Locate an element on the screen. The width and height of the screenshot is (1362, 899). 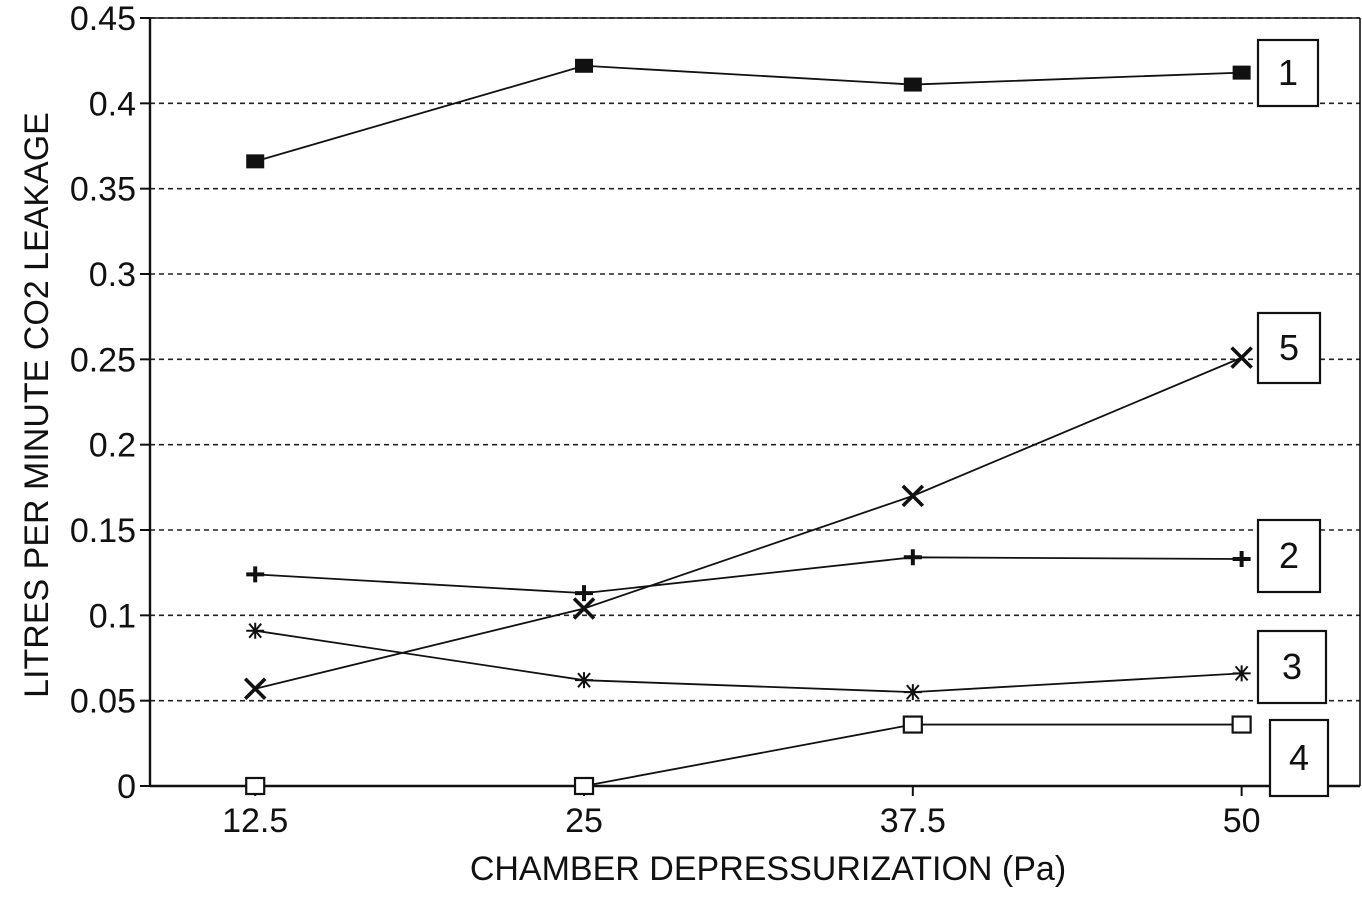
x-tick-label: 12.5 is located at coordinates (255, 821).